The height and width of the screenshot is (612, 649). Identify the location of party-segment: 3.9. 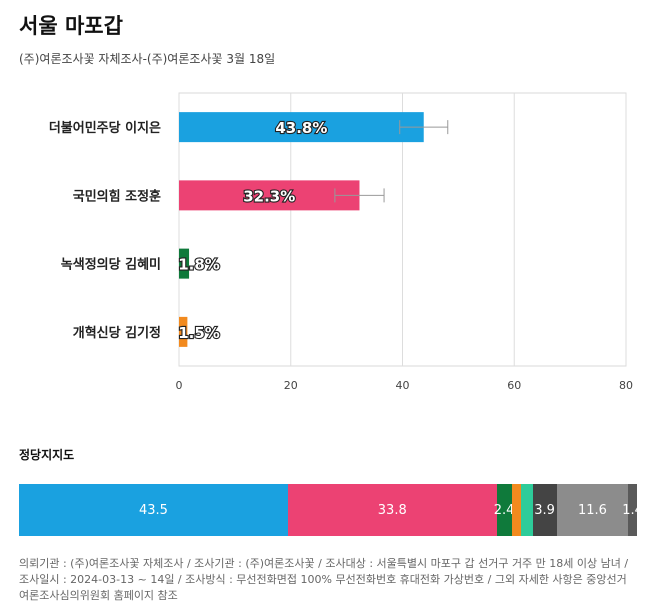
(544, 510).